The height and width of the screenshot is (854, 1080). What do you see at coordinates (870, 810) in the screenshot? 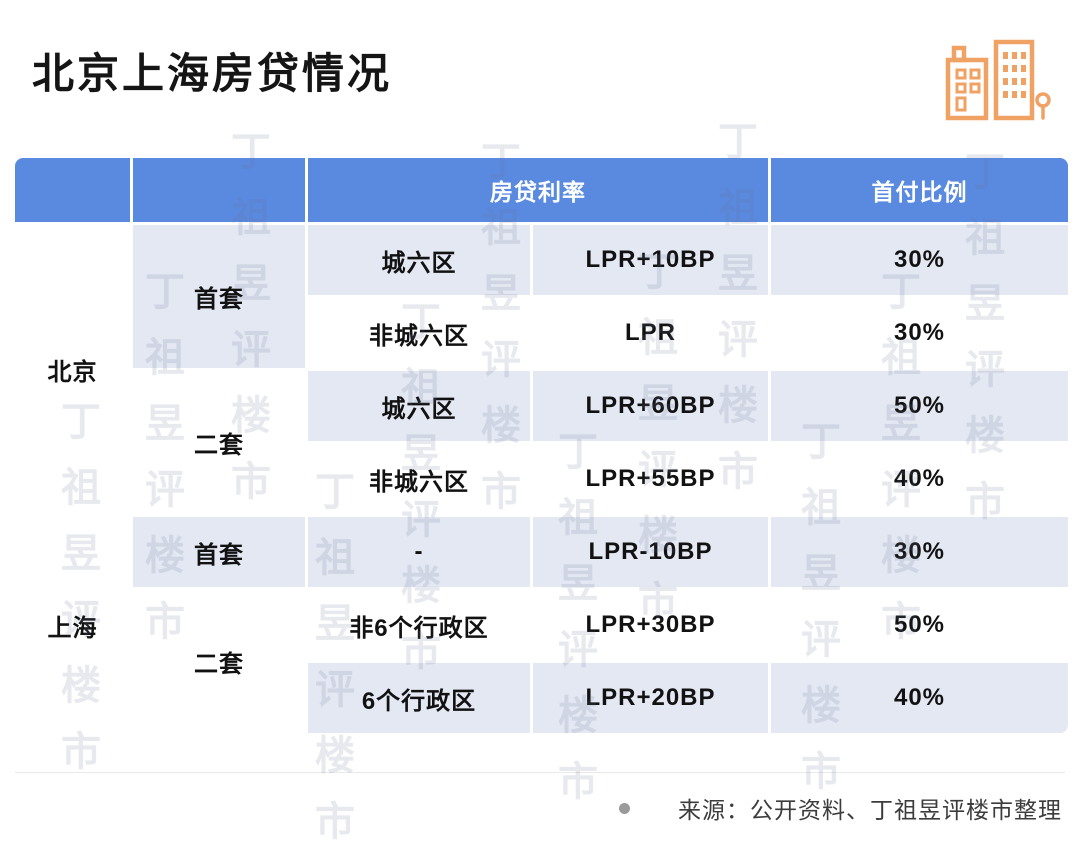
I see `source-text: 来源：公开资料、丁祖昱评楼市整理` at bounding box center [870, 810].